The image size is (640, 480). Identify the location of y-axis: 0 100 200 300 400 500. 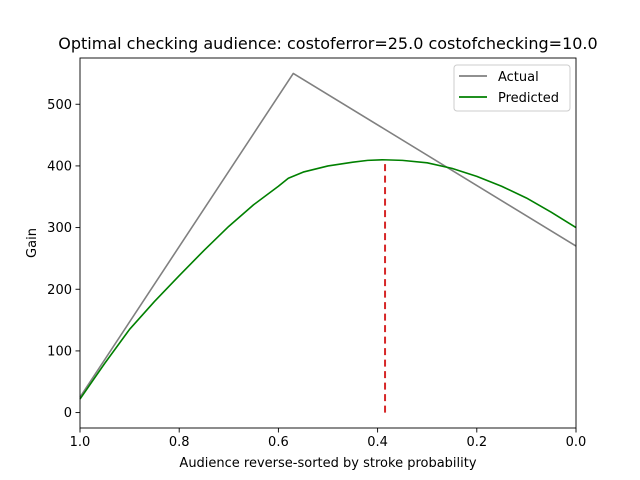
(63, 259).